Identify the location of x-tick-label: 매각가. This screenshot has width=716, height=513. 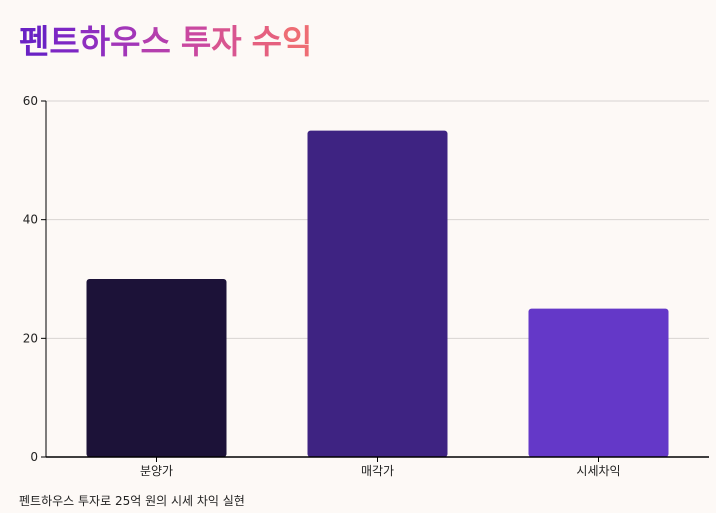
(377, 471).